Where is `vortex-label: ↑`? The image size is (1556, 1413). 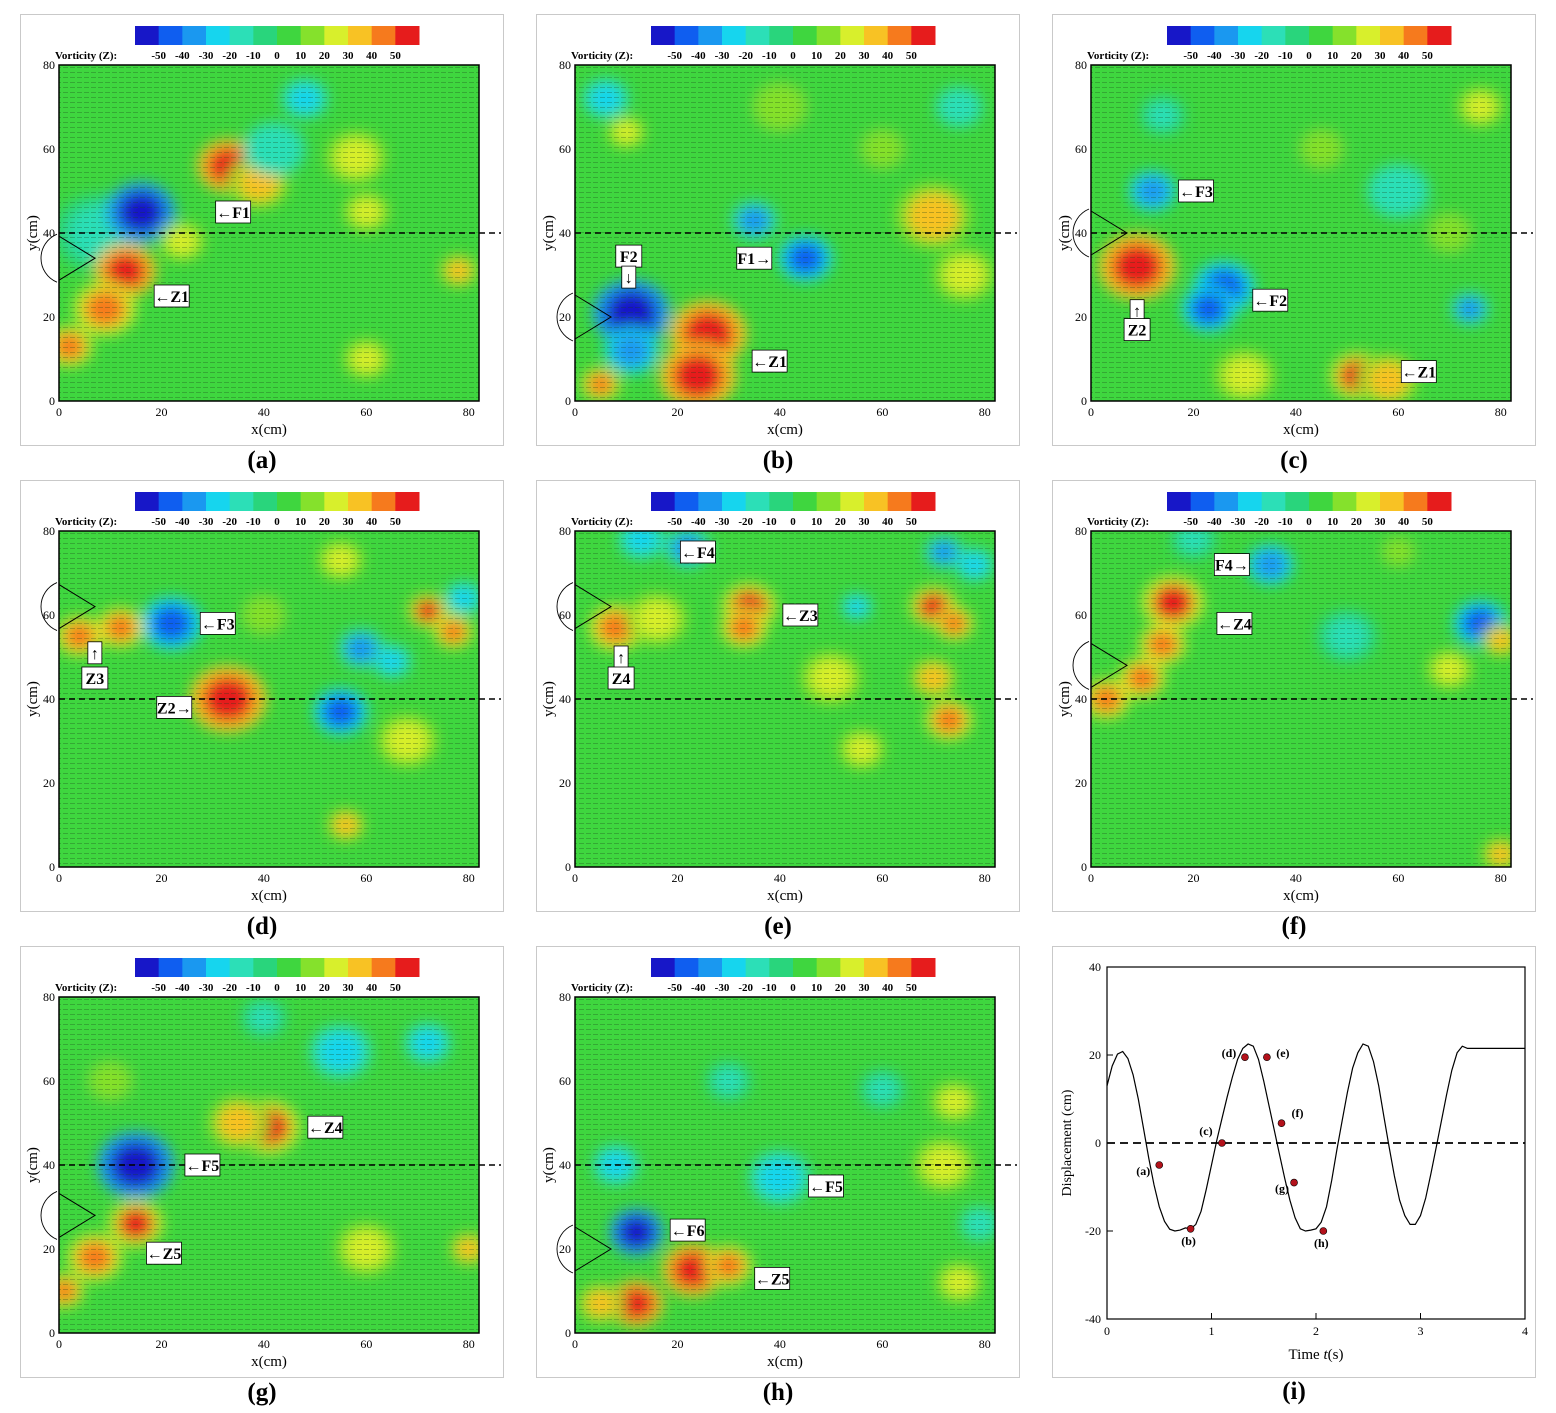 vortex-label: ↑ is located at coordinates (621, 657).